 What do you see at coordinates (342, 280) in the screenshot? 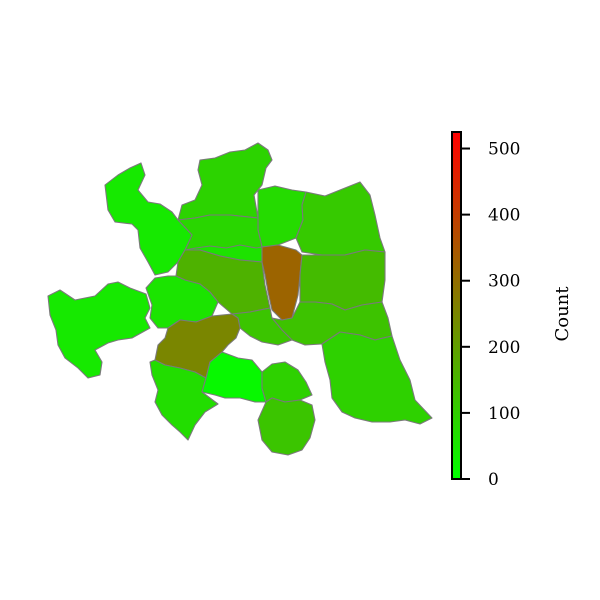
I see `region-east-center` at bounding box center [342, 280].